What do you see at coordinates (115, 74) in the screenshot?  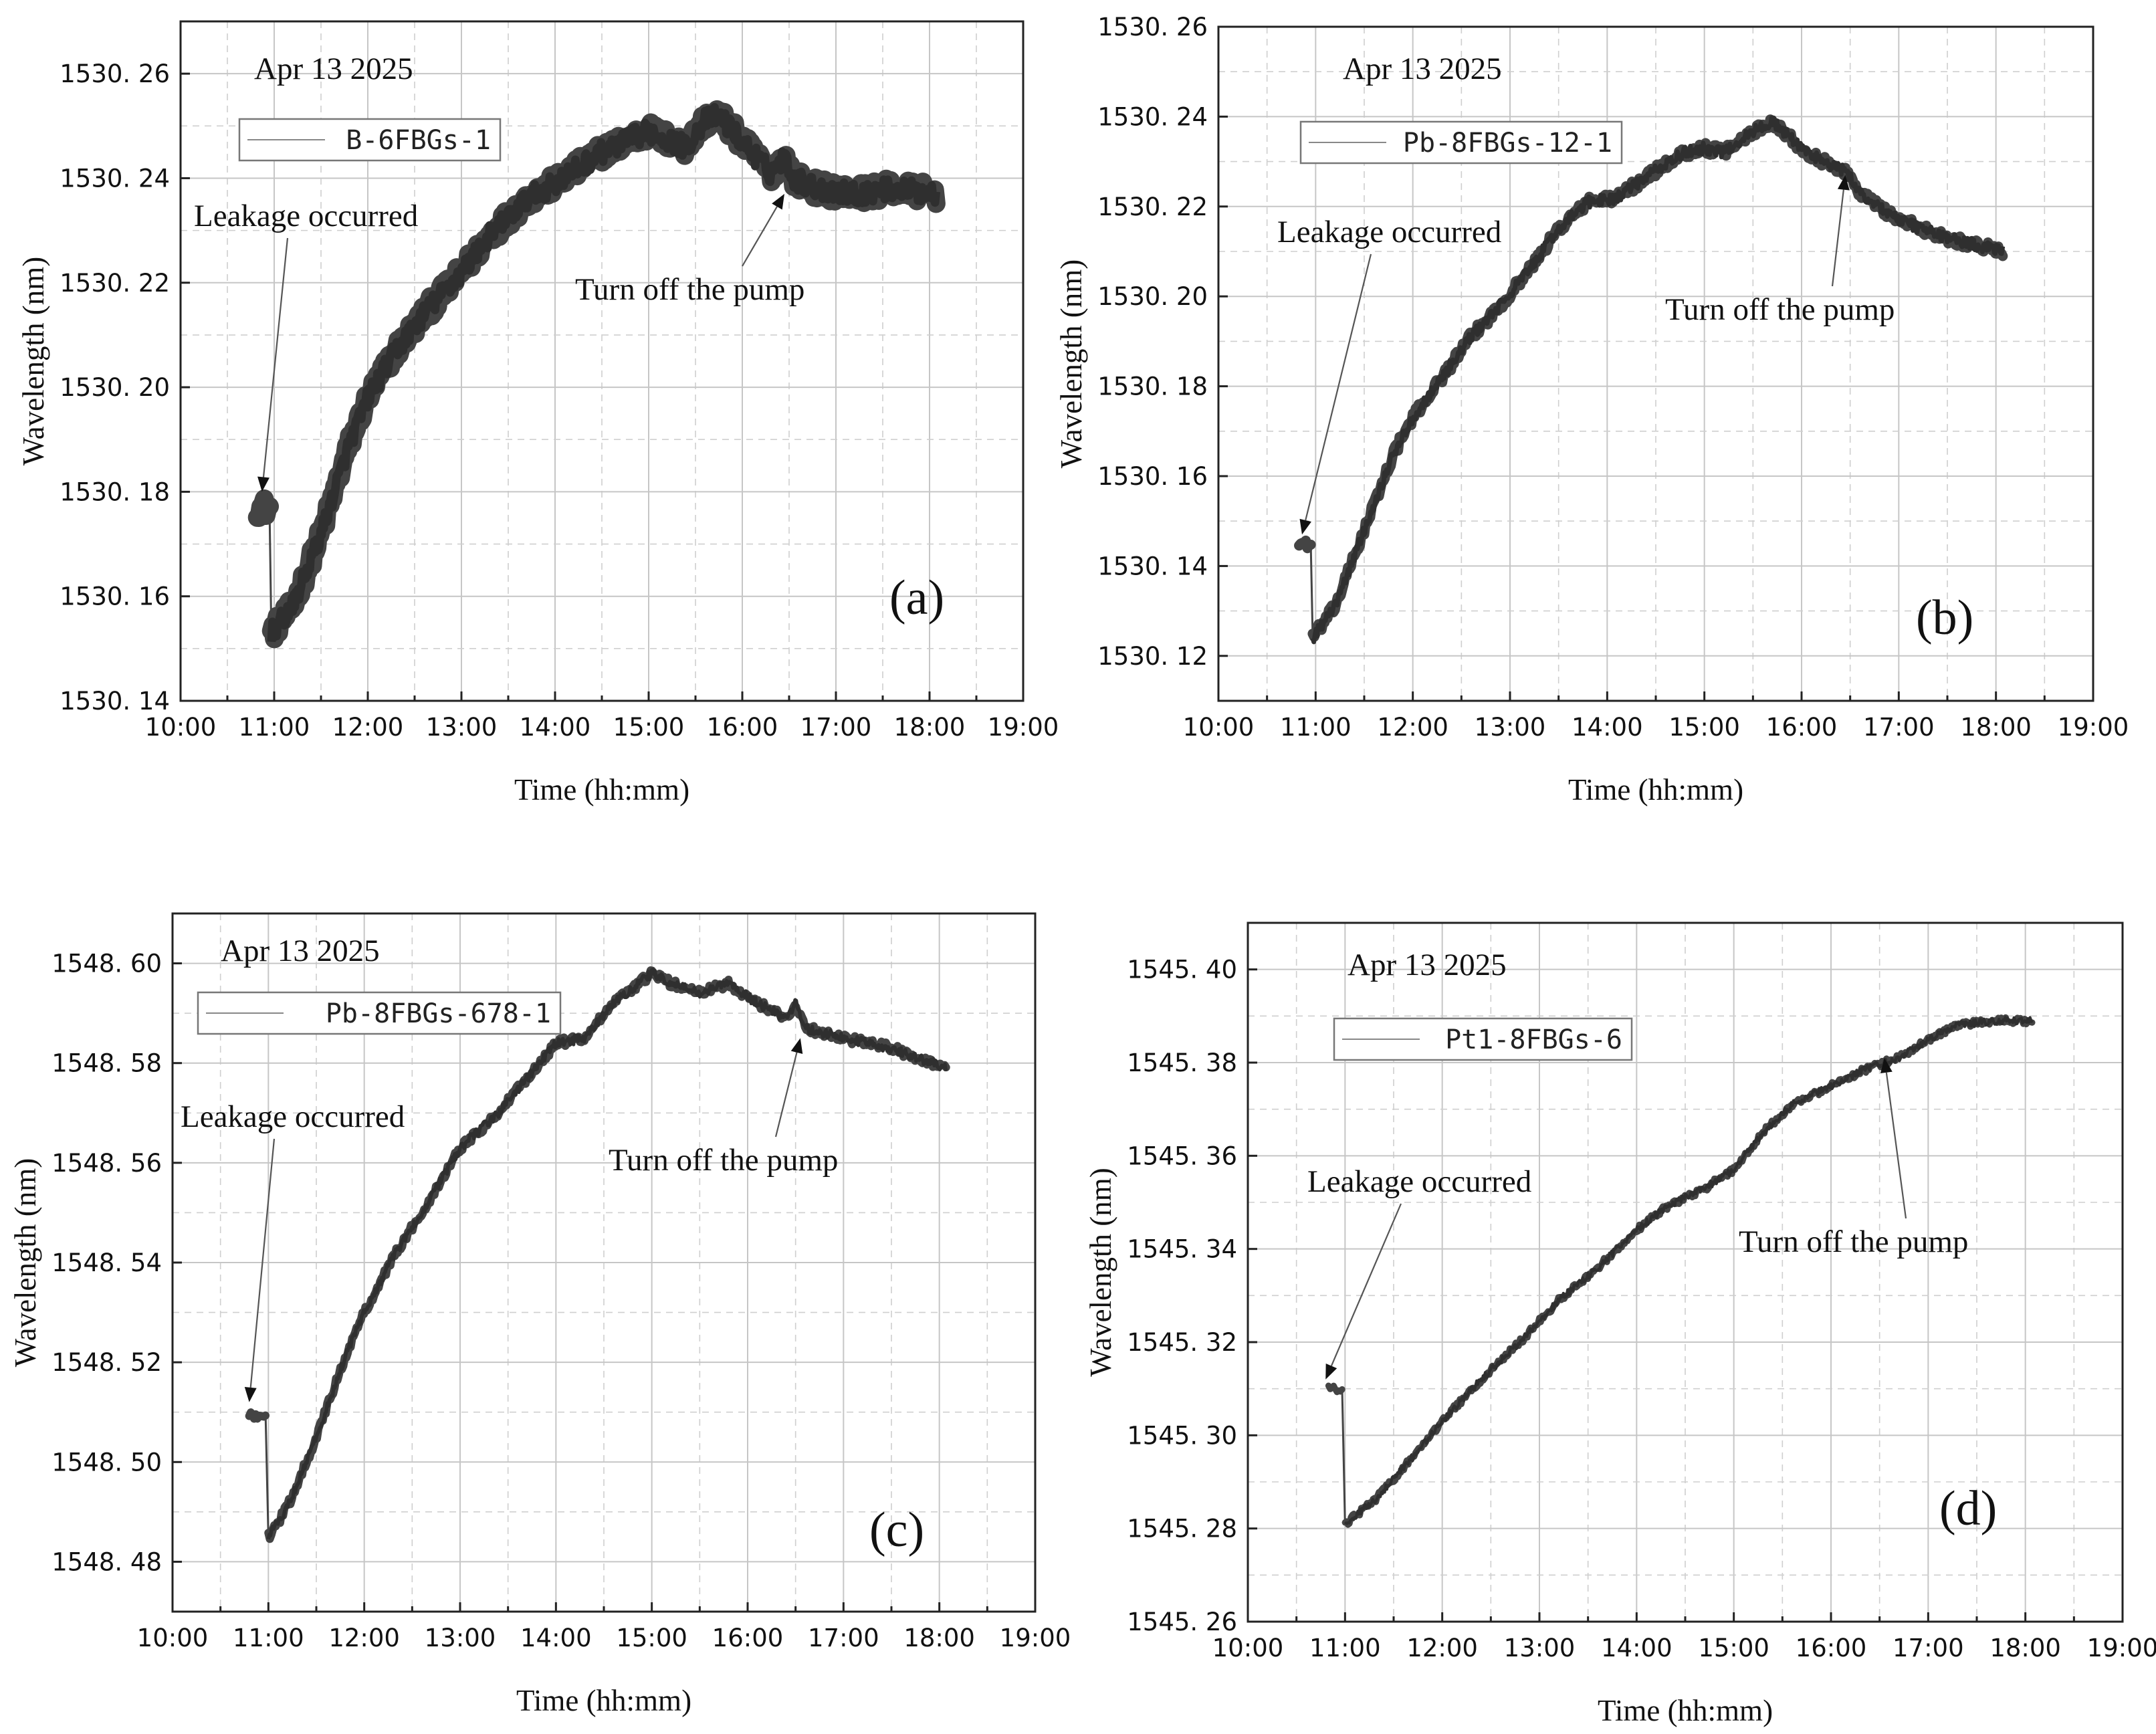 I see `y-tick-label: 1530. 26` at bounding box center [115, 74].